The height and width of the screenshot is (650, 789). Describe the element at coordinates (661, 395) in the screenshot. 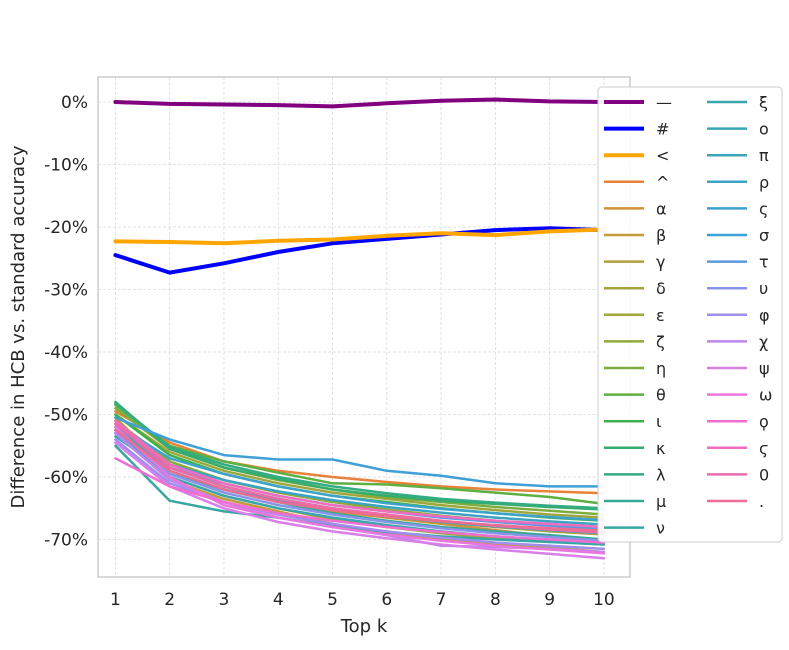

I see `legend-label: θ` at that location.